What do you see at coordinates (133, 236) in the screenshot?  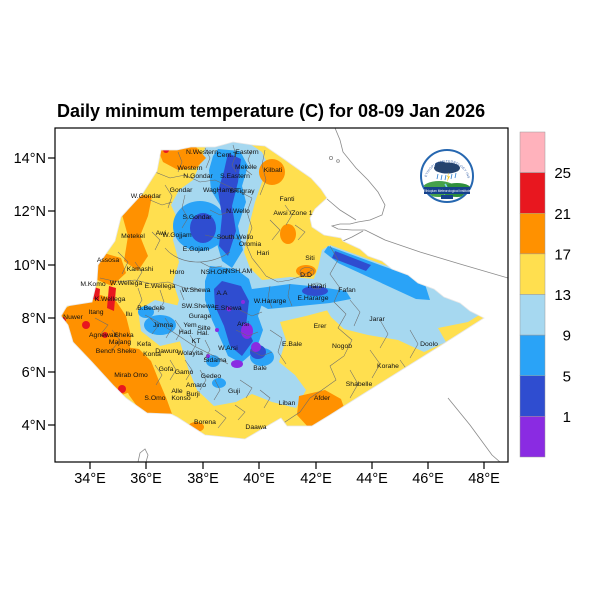 I see `zone-label: Metekel` at bounding box center [133, 236].